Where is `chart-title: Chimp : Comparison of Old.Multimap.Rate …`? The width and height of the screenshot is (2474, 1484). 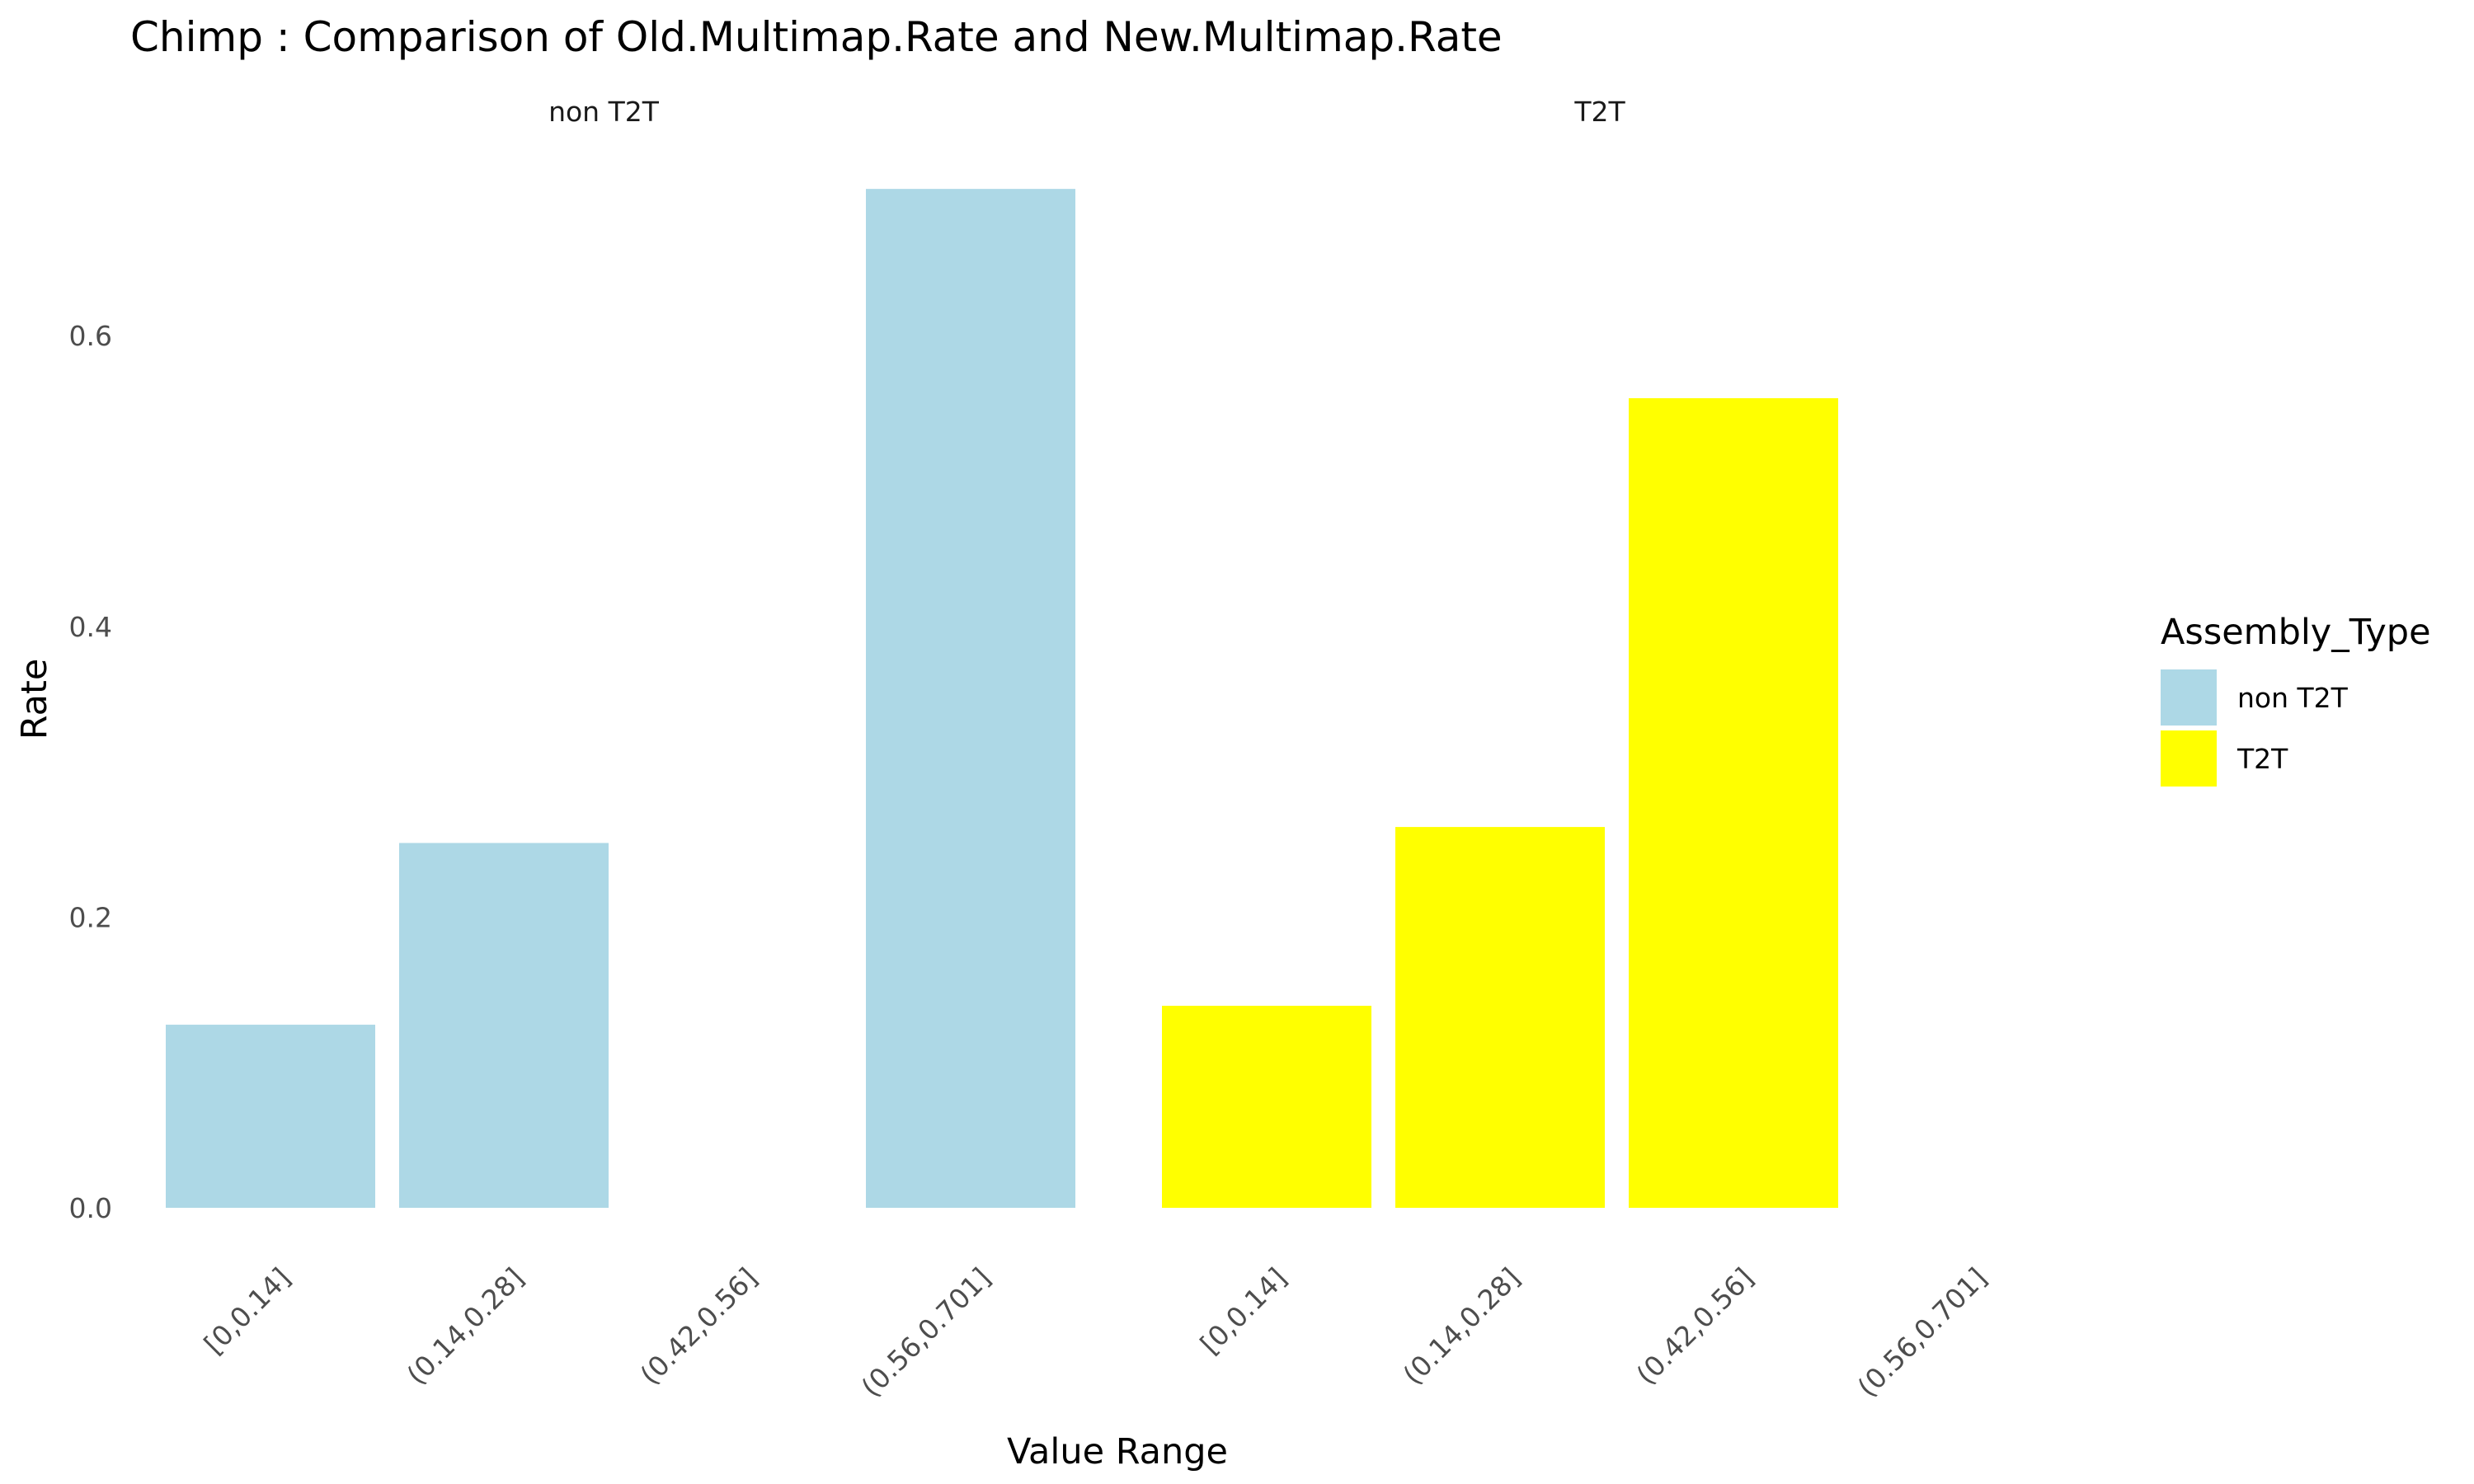
chart-title: Chimp : Comparison of Old.Multimap.Rate … is located at coordinates (816, 37).